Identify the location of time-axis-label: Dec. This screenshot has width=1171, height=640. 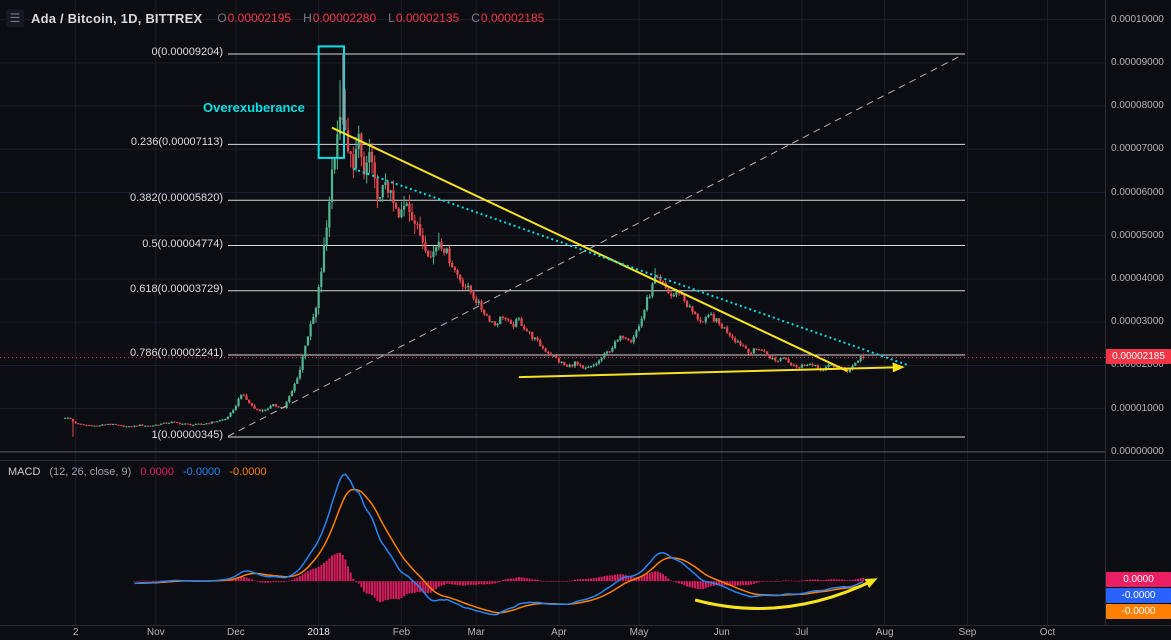
(235, 632).